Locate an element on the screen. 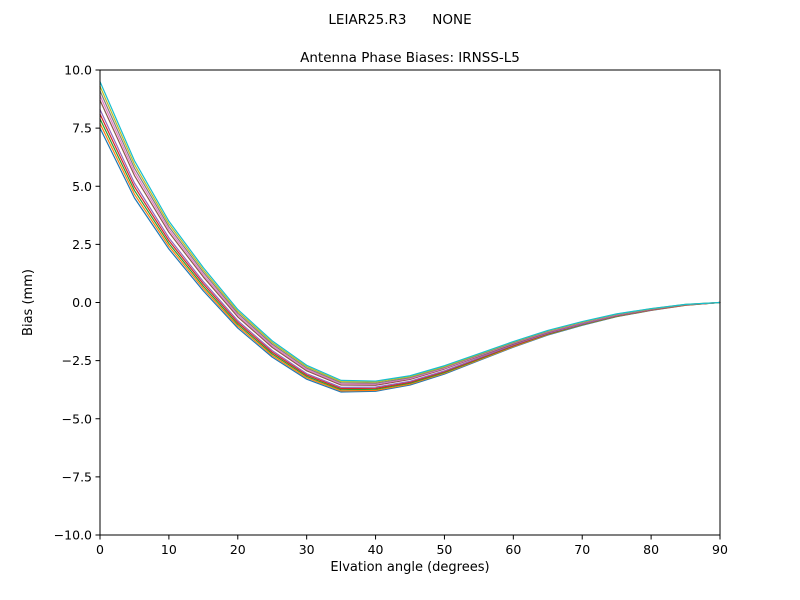 This screenshot has width=800, height=600. x-axis-label: Elvation angle (degrees) is located at coordinates (409, 567).